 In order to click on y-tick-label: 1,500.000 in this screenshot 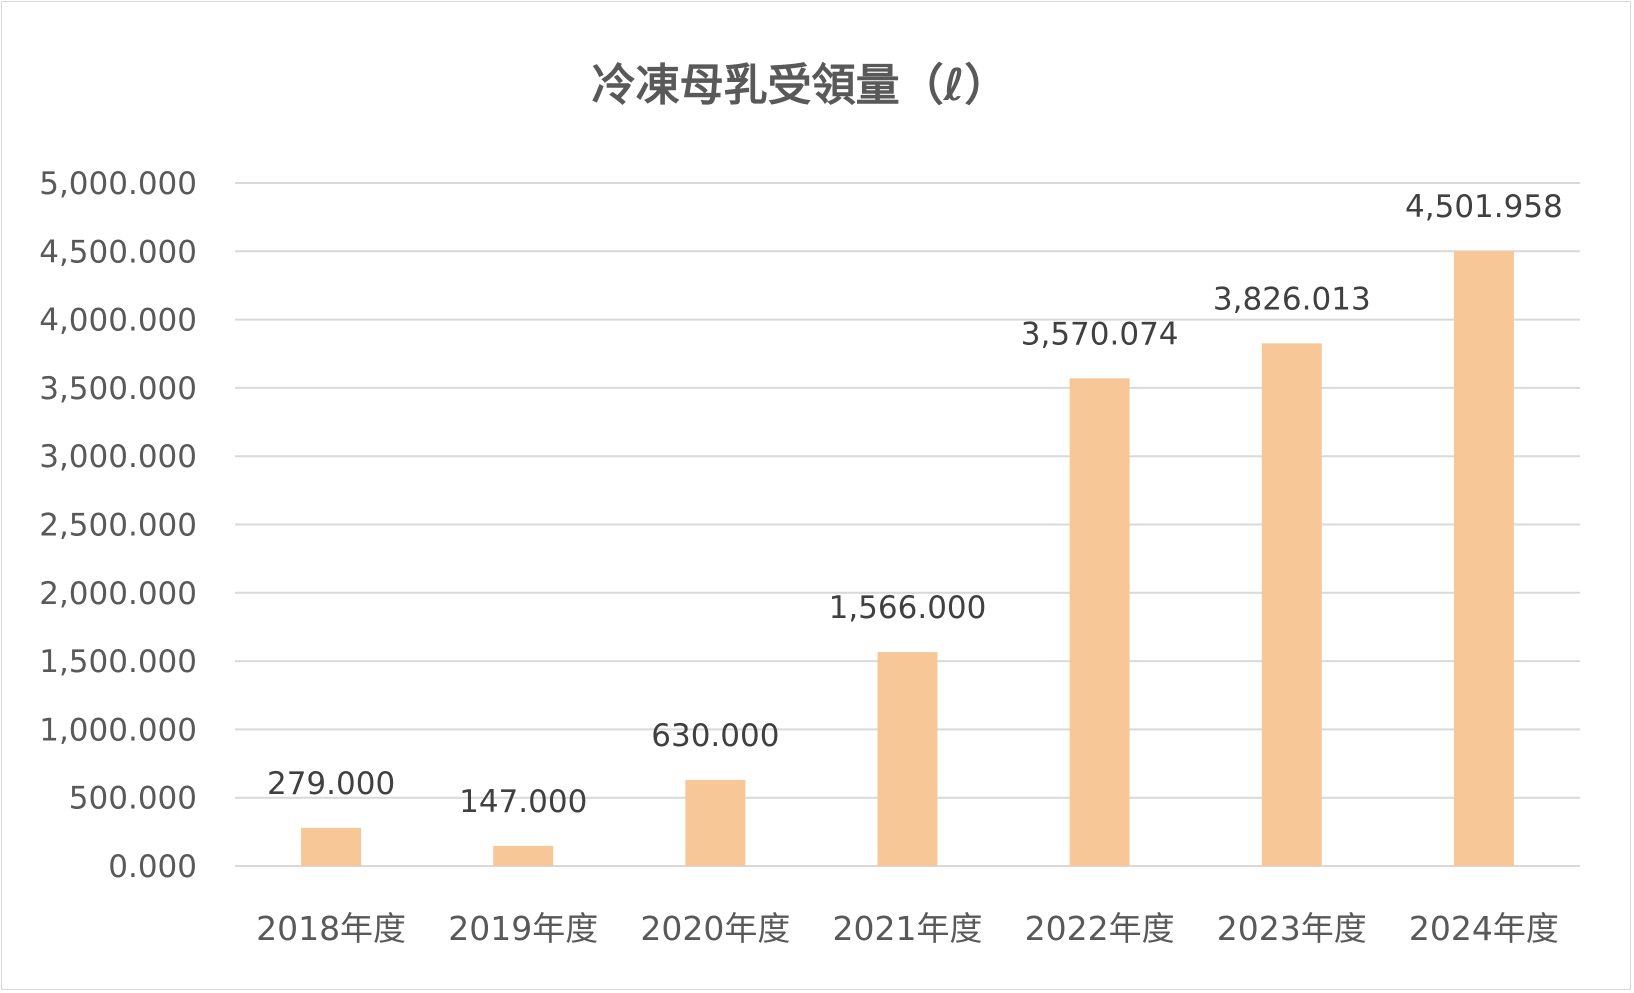, I will do `click(118, 662)`.